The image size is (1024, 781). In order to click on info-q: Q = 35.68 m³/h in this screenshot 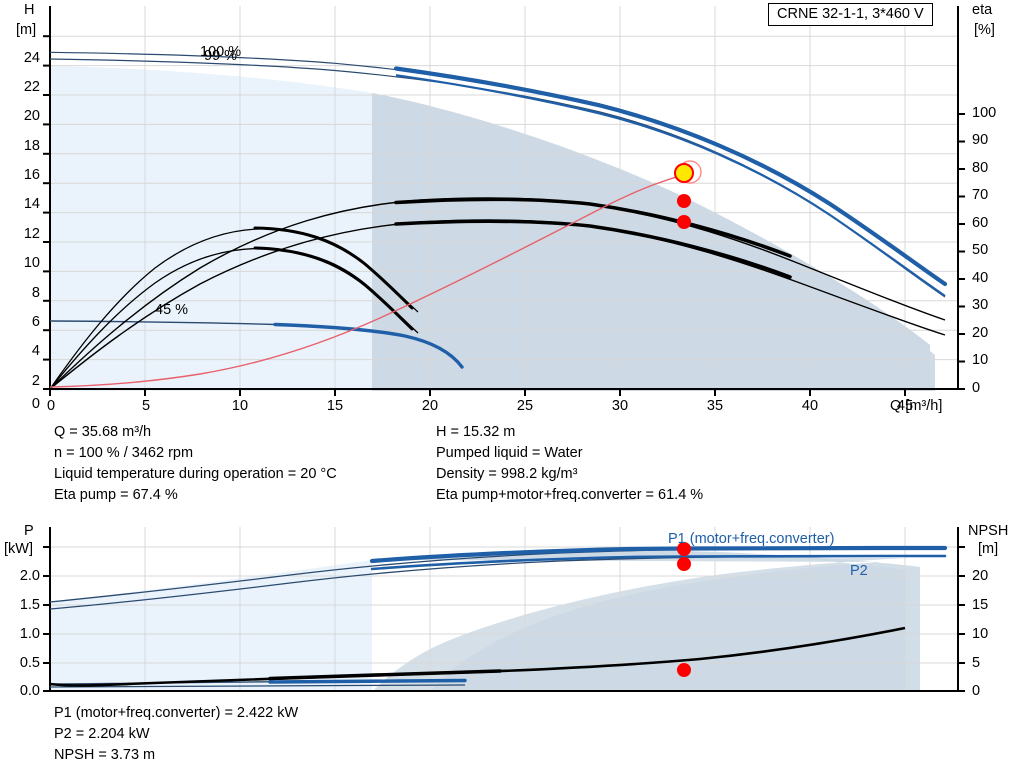, I will do `click(103, 432)`.